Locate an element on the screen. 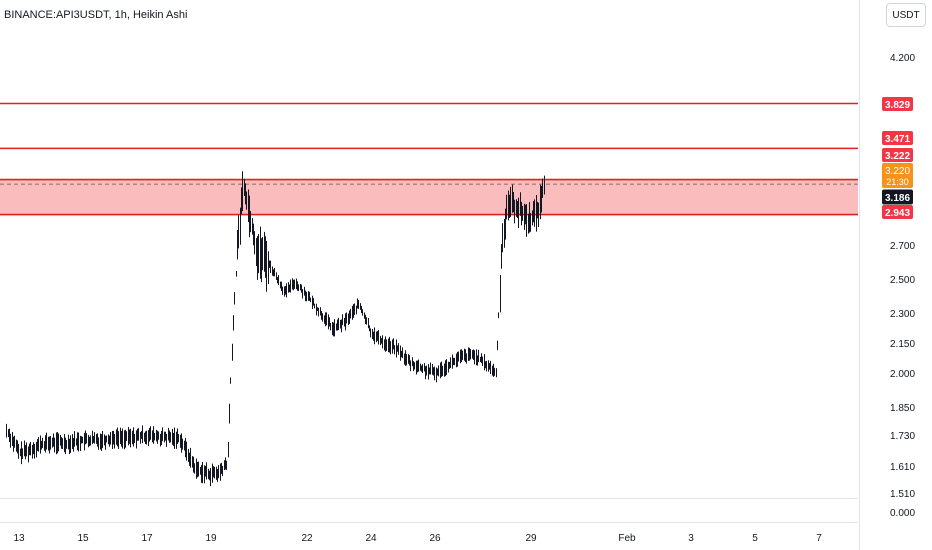  support-zone is located at coordinates (429, 197).